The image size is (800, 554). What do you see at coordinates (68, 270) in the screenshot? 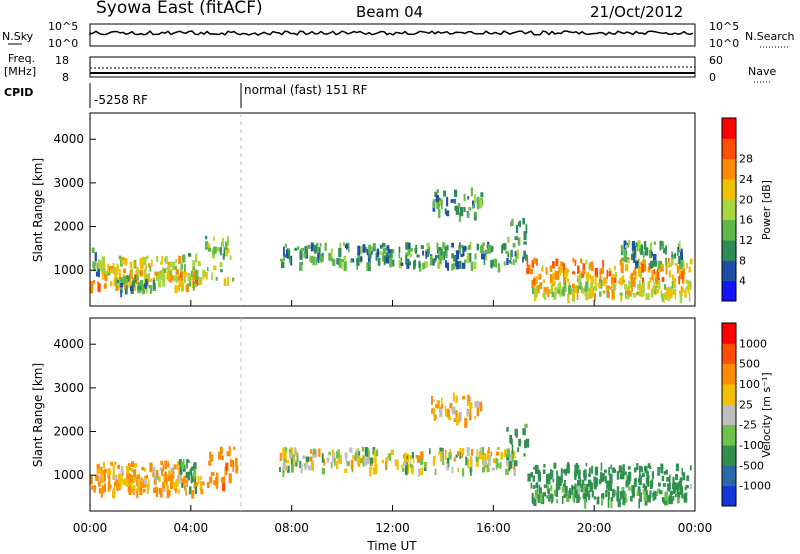
I see `power-y-tick-label: 1000` at bounding box center [68, 270].